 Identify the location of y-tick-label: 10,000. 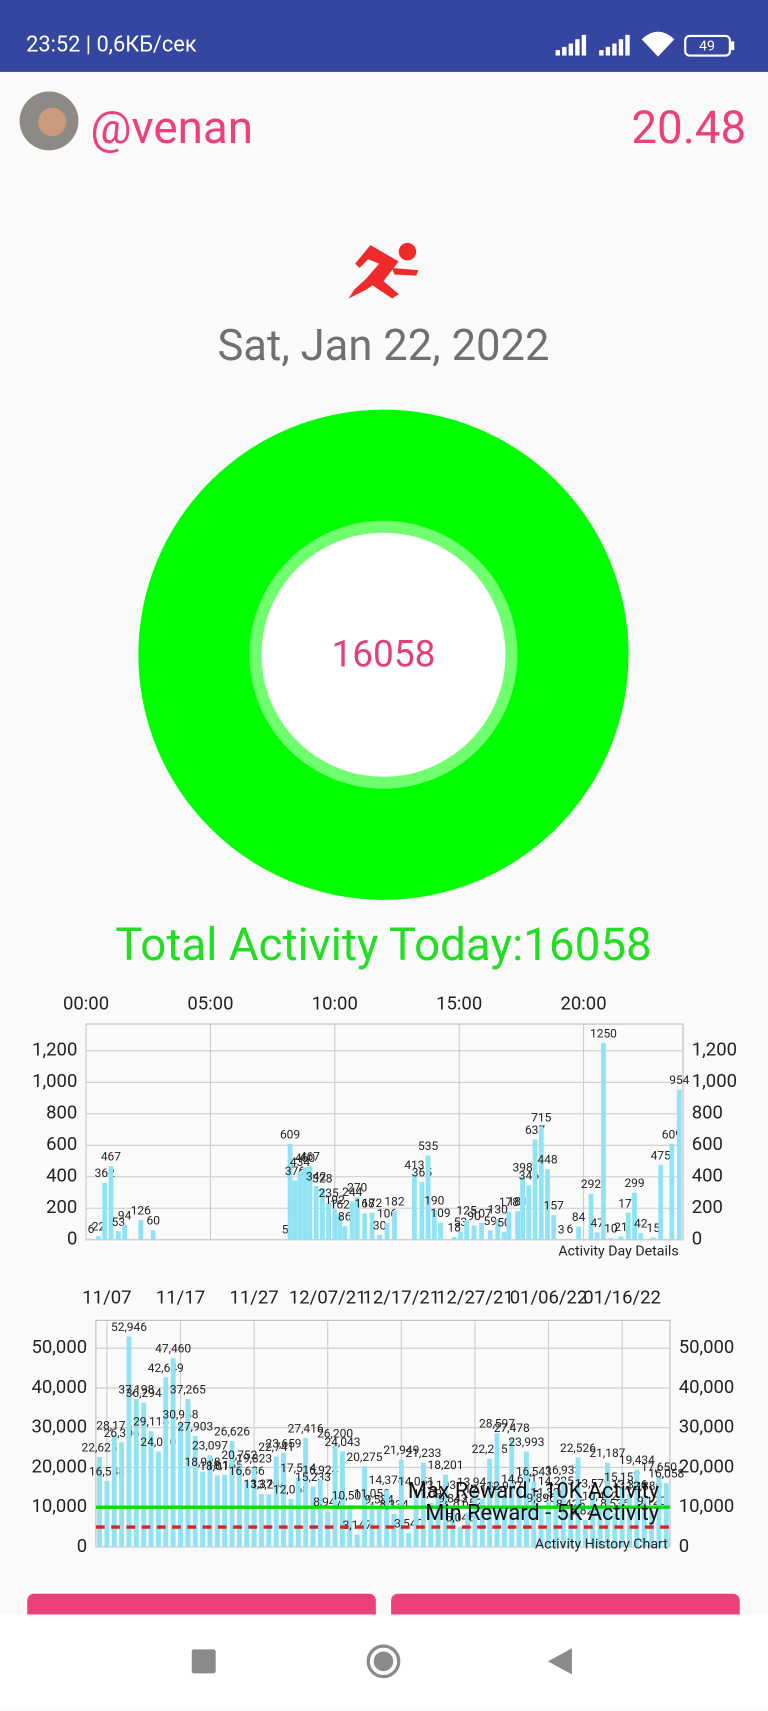
(60, 1506).